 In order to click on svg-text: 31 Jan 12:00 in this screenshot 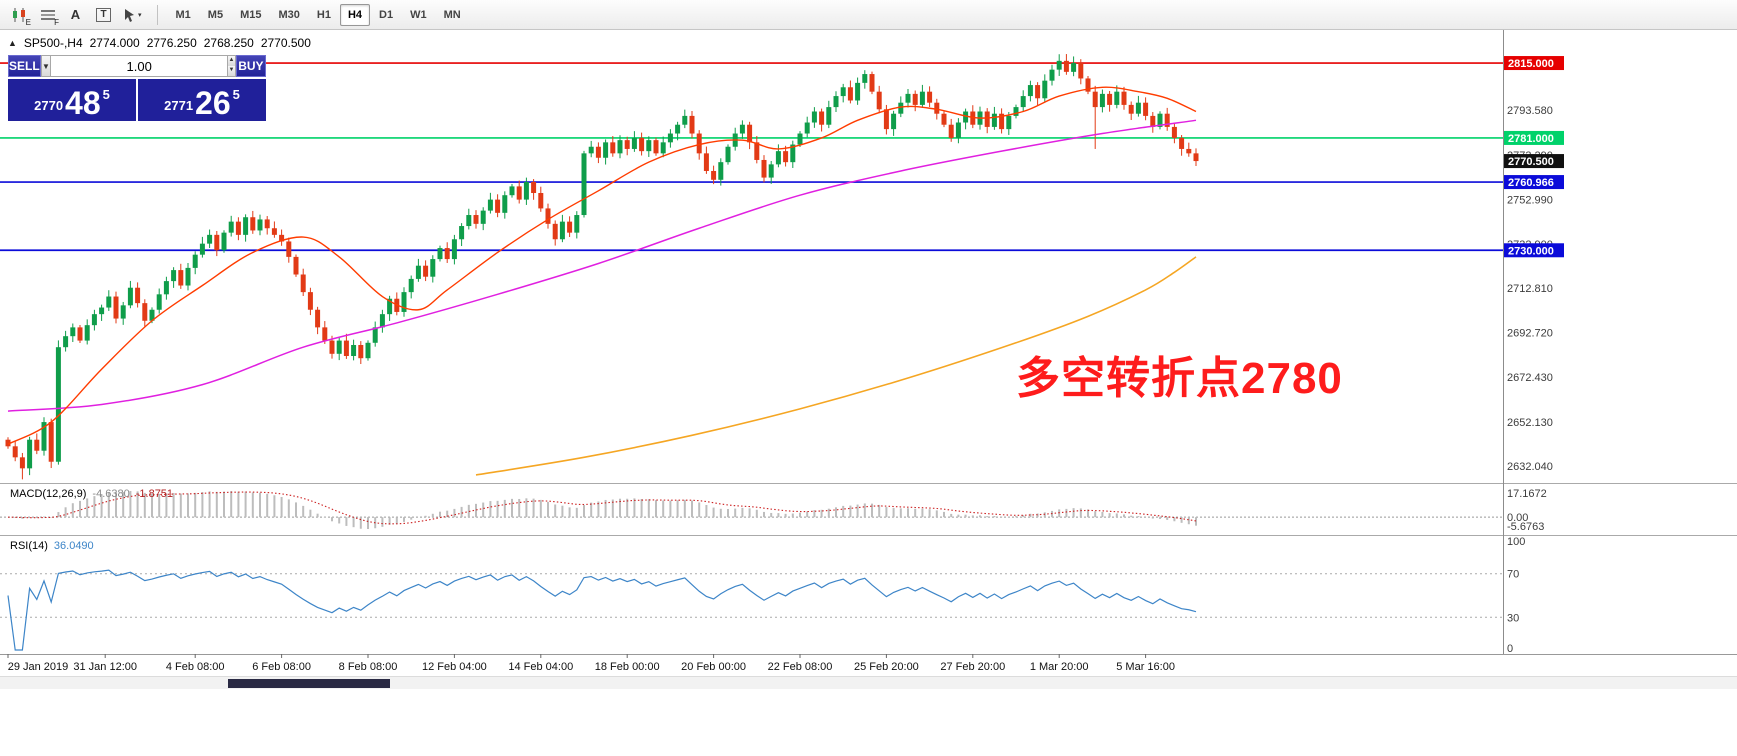, I will do `click(105, 667)`.